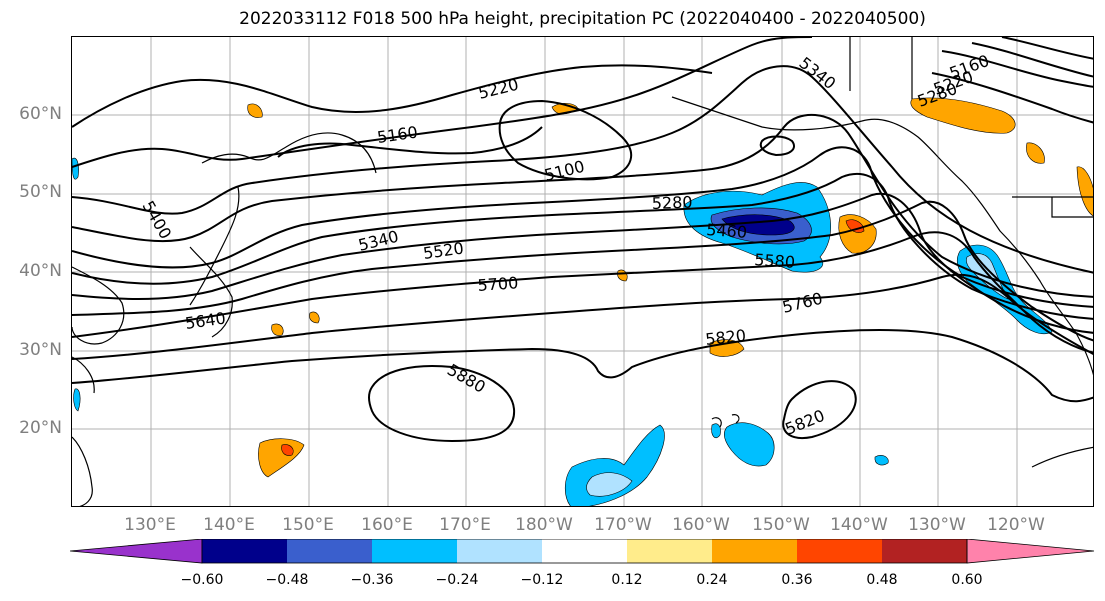 This screenshot has height=601, width=1105. I want to click on contour-label: 5640, so click(205, 320).